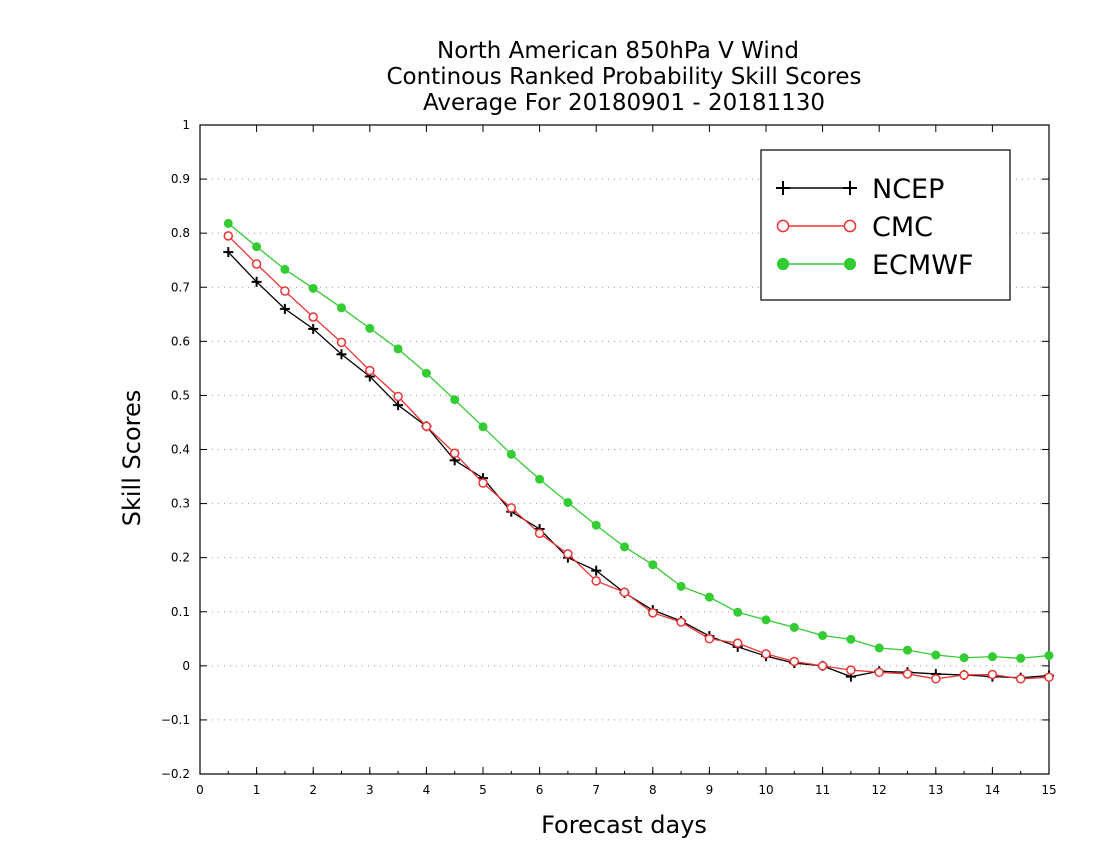 The image size is (1100, 850). I want to click on y-tick-label: −0.2, so click(175, 774).